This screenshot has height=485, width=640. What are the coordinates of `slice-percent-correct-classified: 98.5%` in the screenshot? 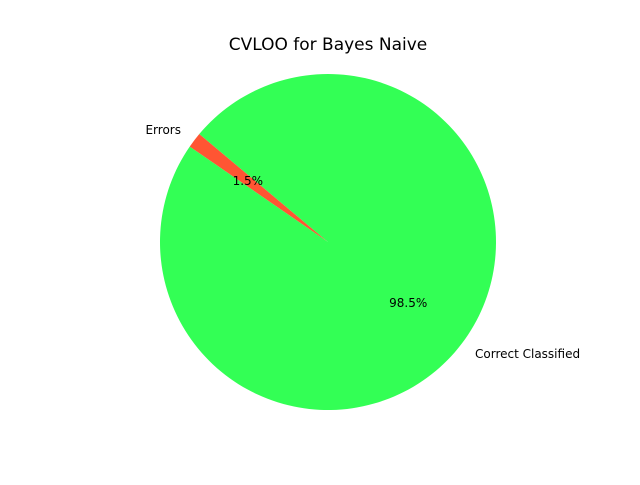 It's located at (408, 303).